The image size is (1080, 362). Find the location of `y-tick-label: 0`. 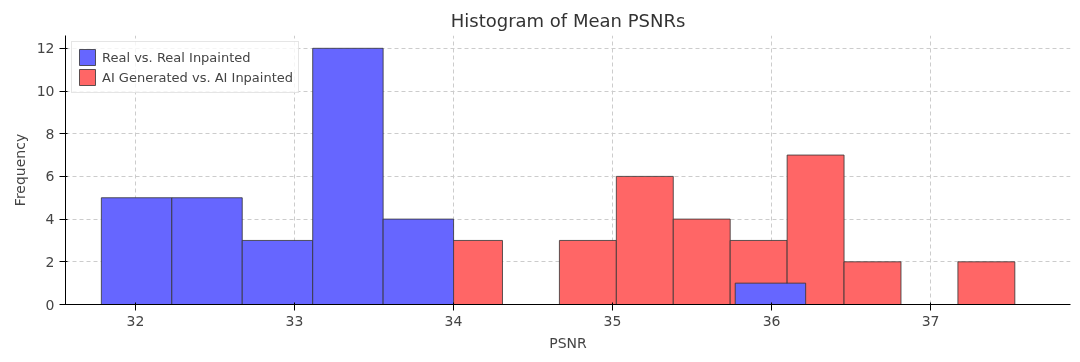

y-tick-label: 0 is located at coordinates (50, 304).